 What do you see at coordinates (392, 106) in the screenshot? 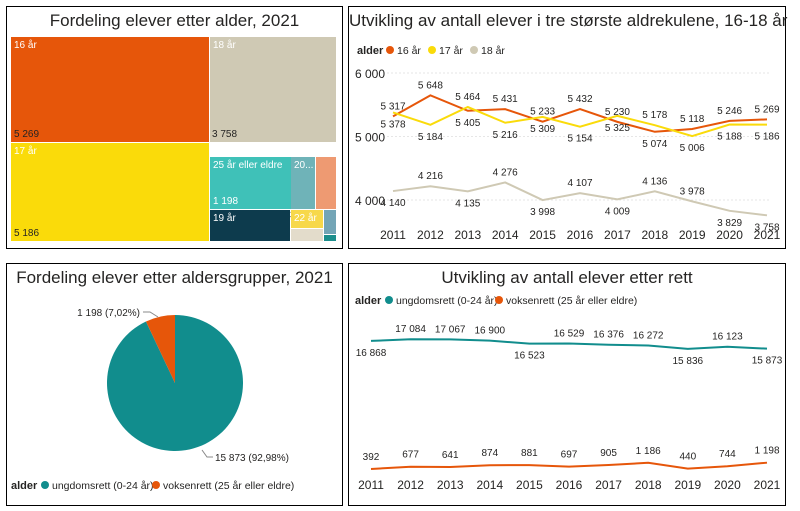
I see `data-label: 5 317` at bounding box center [392, 106].